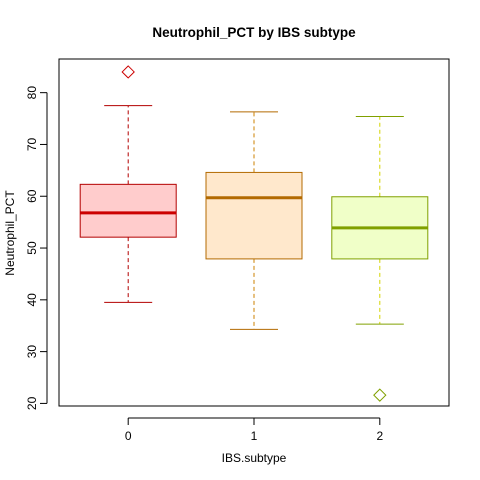 The image size is (480, 480). I want to click on y-tick-label: 70, so click(32, 144).